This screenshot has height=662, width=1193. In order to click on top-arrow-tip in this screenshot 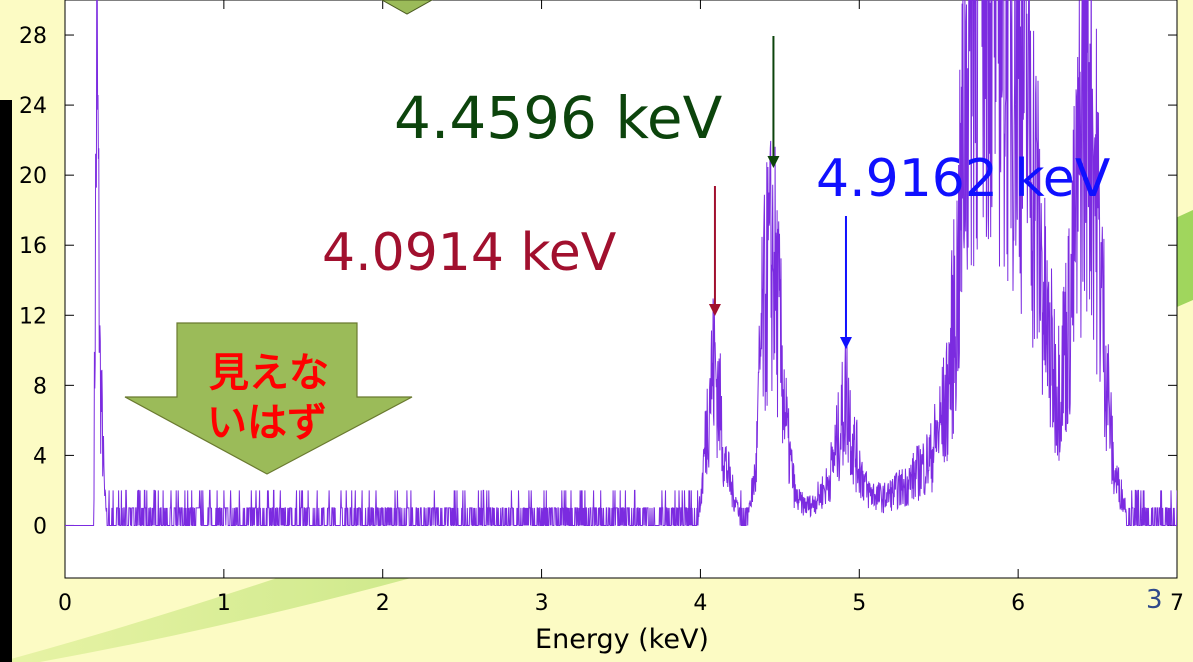, I will do `click(407, 7)`.